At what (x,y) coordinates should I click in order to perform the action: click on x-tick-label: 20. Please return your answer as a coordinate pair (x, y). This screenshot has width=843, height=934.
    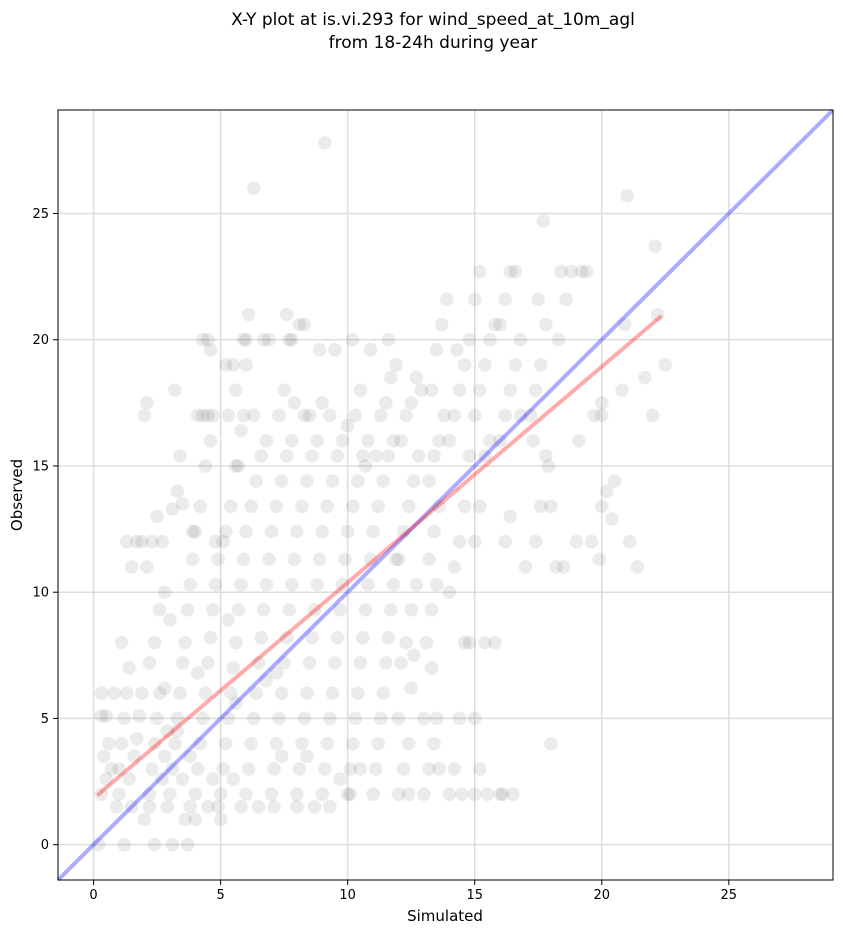
    Looking at the image, I should click on (601, 895).